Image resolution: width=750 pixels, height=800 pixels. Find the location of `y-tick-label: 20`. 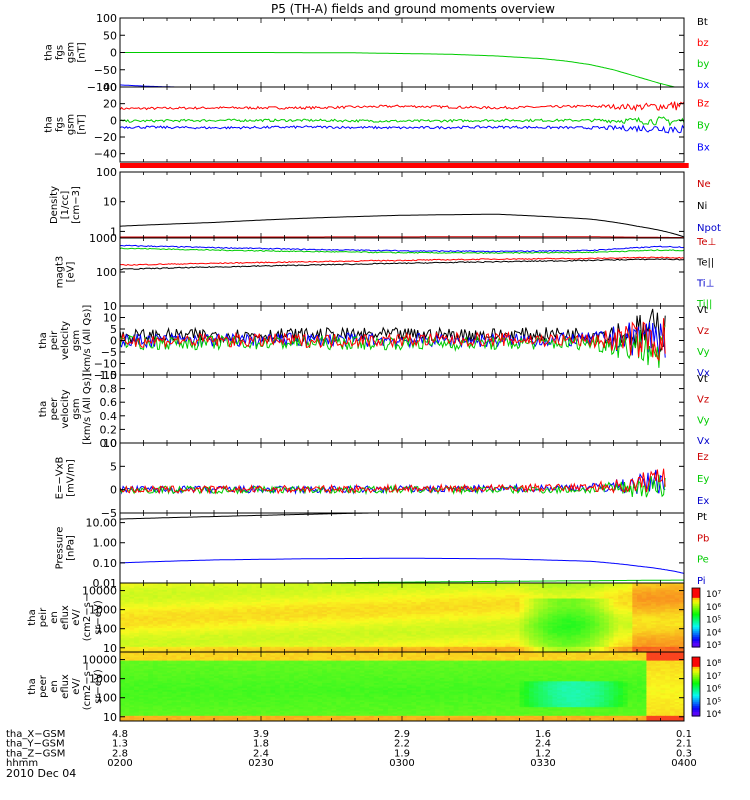

y-tick-label: 20 is located at coordinates (110, 104).